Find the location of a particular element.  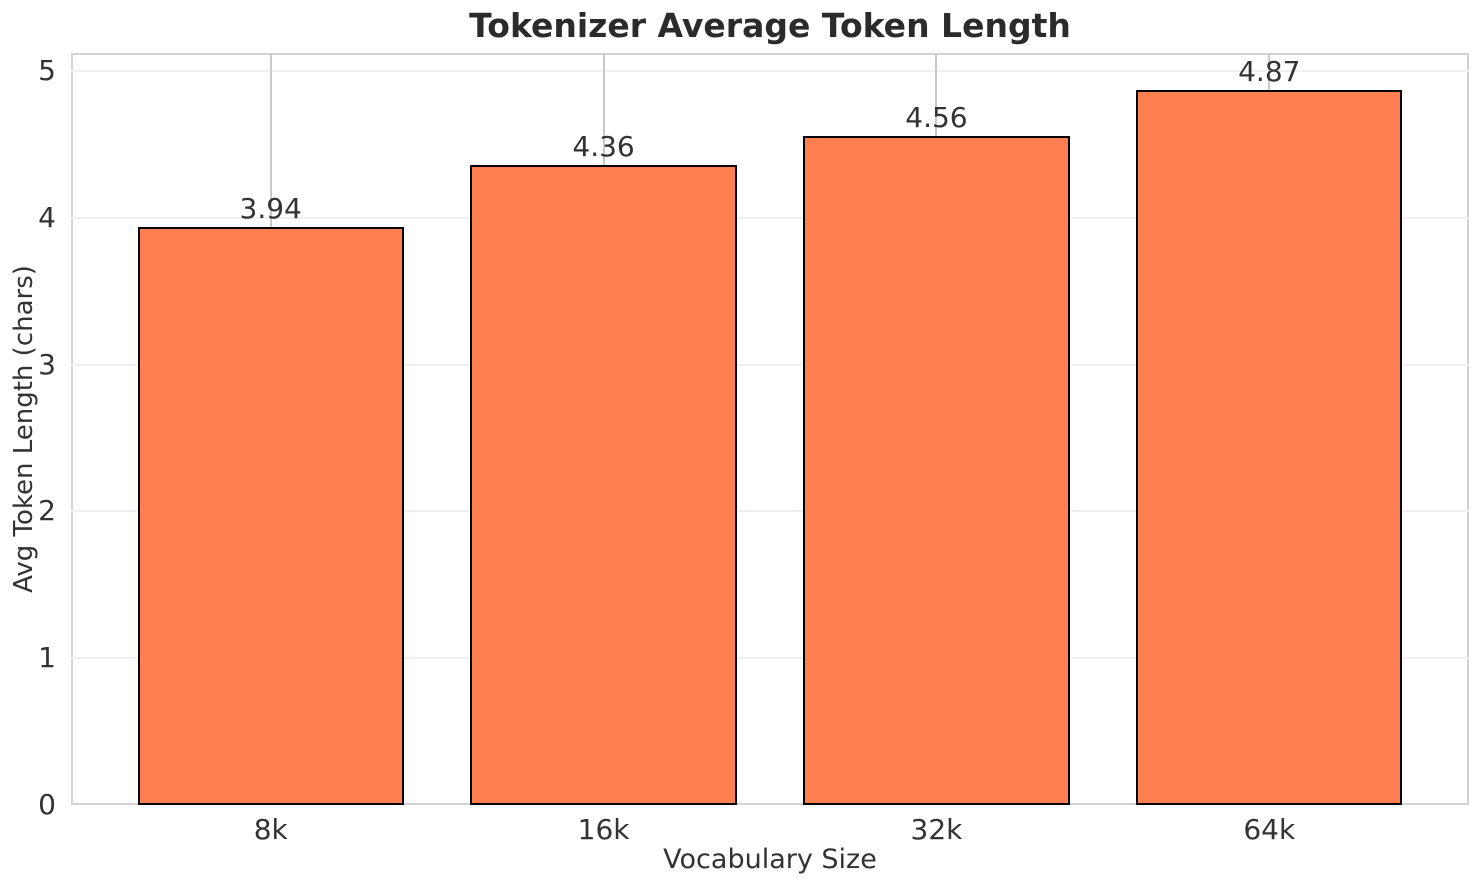

x-tick-label: 32k is located at coordinates (936, 829).